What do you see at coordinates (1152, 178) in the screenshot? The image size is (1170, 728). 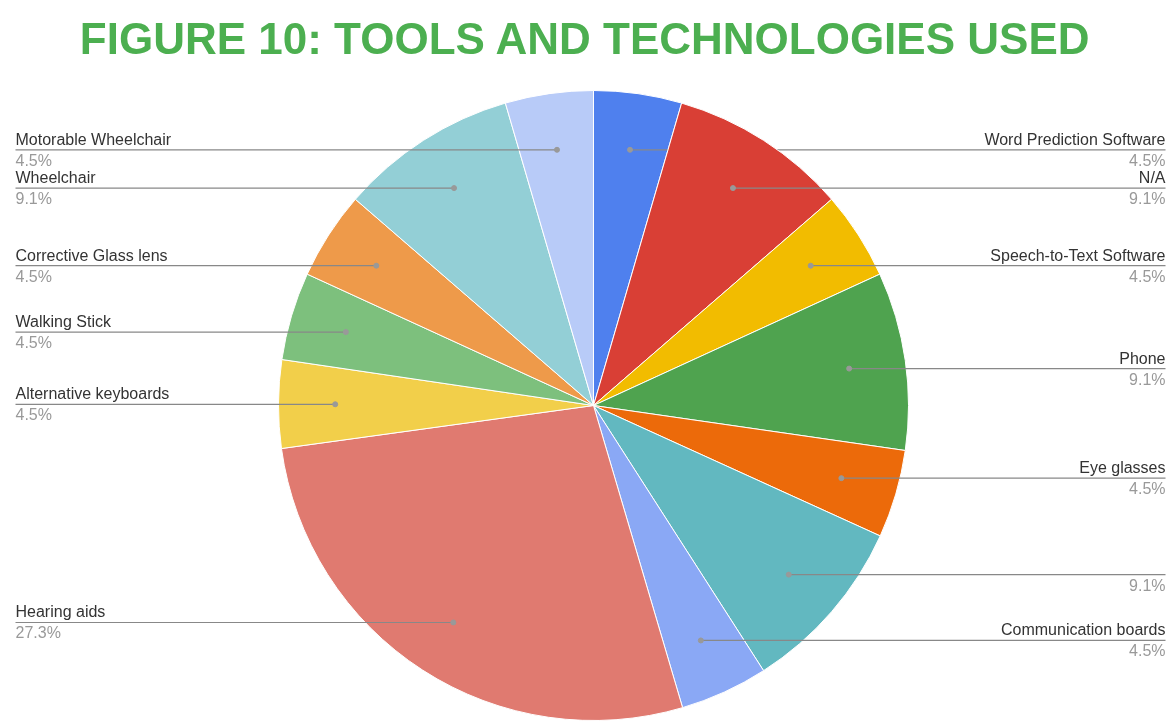 I see `slice-label: N/A` at bounding box center [1152, 178].